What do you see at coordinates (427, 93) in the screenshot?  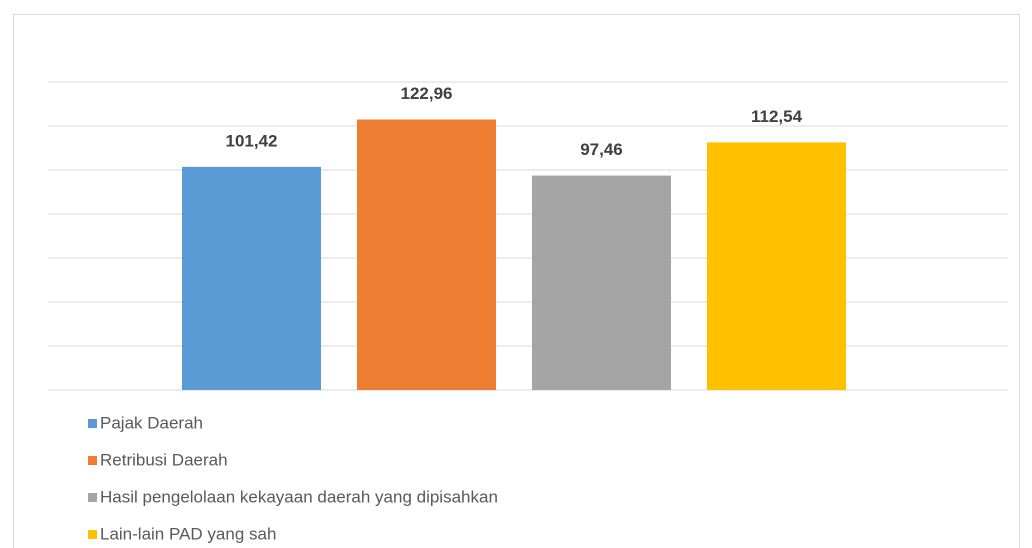 I see `data-label: 122,96` at bounding box center [427, 93].